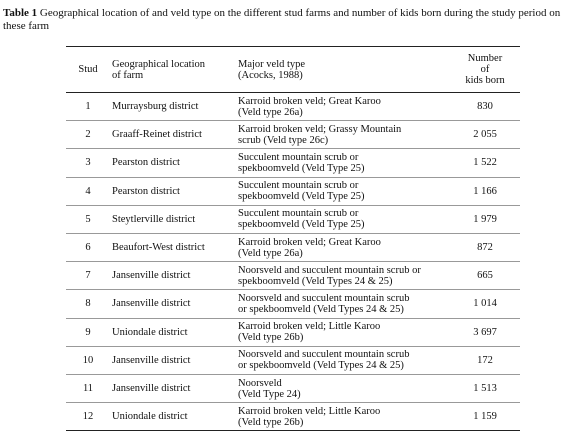 The image size is (580, 443). What do you see at coordinates (485, 80) in the screenshot?
I see `cell-line: kids born` at bounding box center [485, 80].